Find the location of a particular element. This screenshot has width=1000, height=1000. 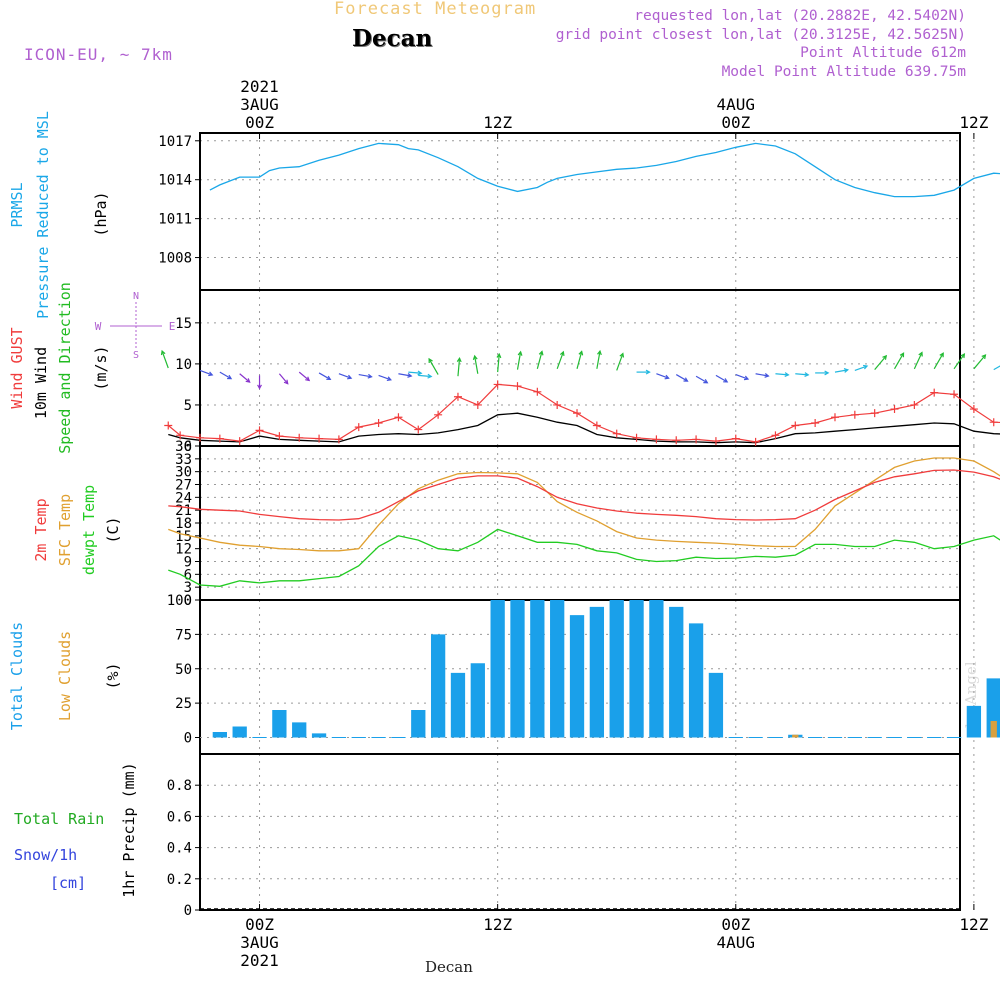

ylabel-1hr-precip: 1hr Precip (mm) is located at coordinates (129, 829).